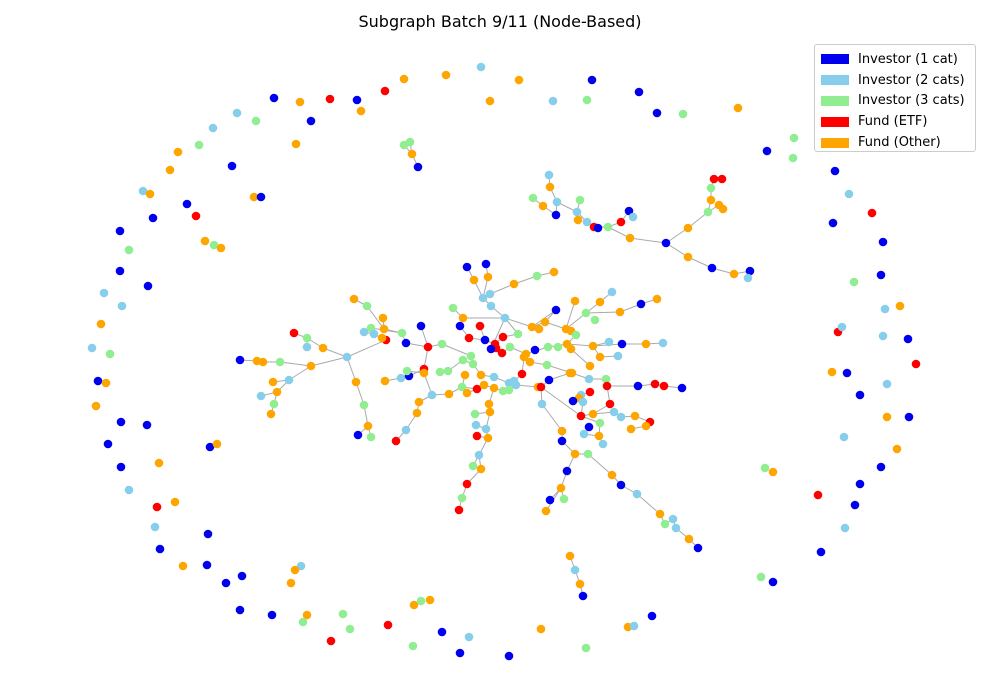 This screenshot has height=700, width=1000. What do you see at coordinates (911, 80) in the screenshot?
I see `legend-label: Investor (2 cats)` at bounding box center [911, 80].